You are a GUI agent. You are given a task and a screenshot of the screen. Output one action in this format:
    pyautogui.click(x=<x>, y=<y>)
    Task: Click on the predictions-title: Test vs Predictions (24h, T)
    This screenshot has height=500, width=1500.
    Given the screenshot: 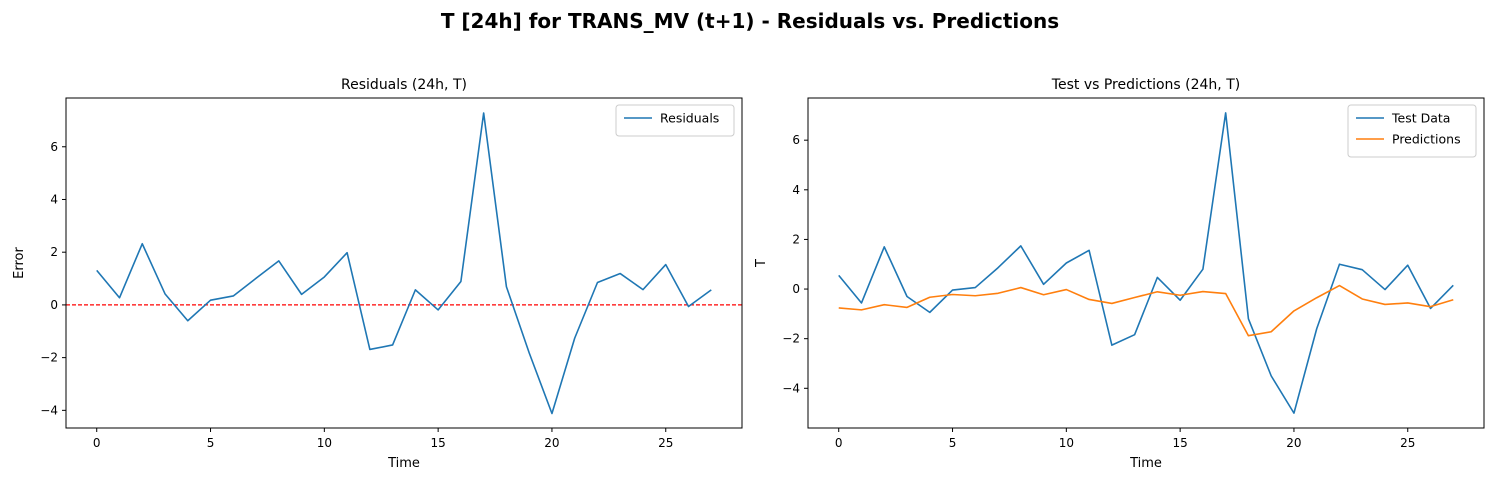 What is the action you would take?
    pyautogui.click(x=1145, y=85)
    